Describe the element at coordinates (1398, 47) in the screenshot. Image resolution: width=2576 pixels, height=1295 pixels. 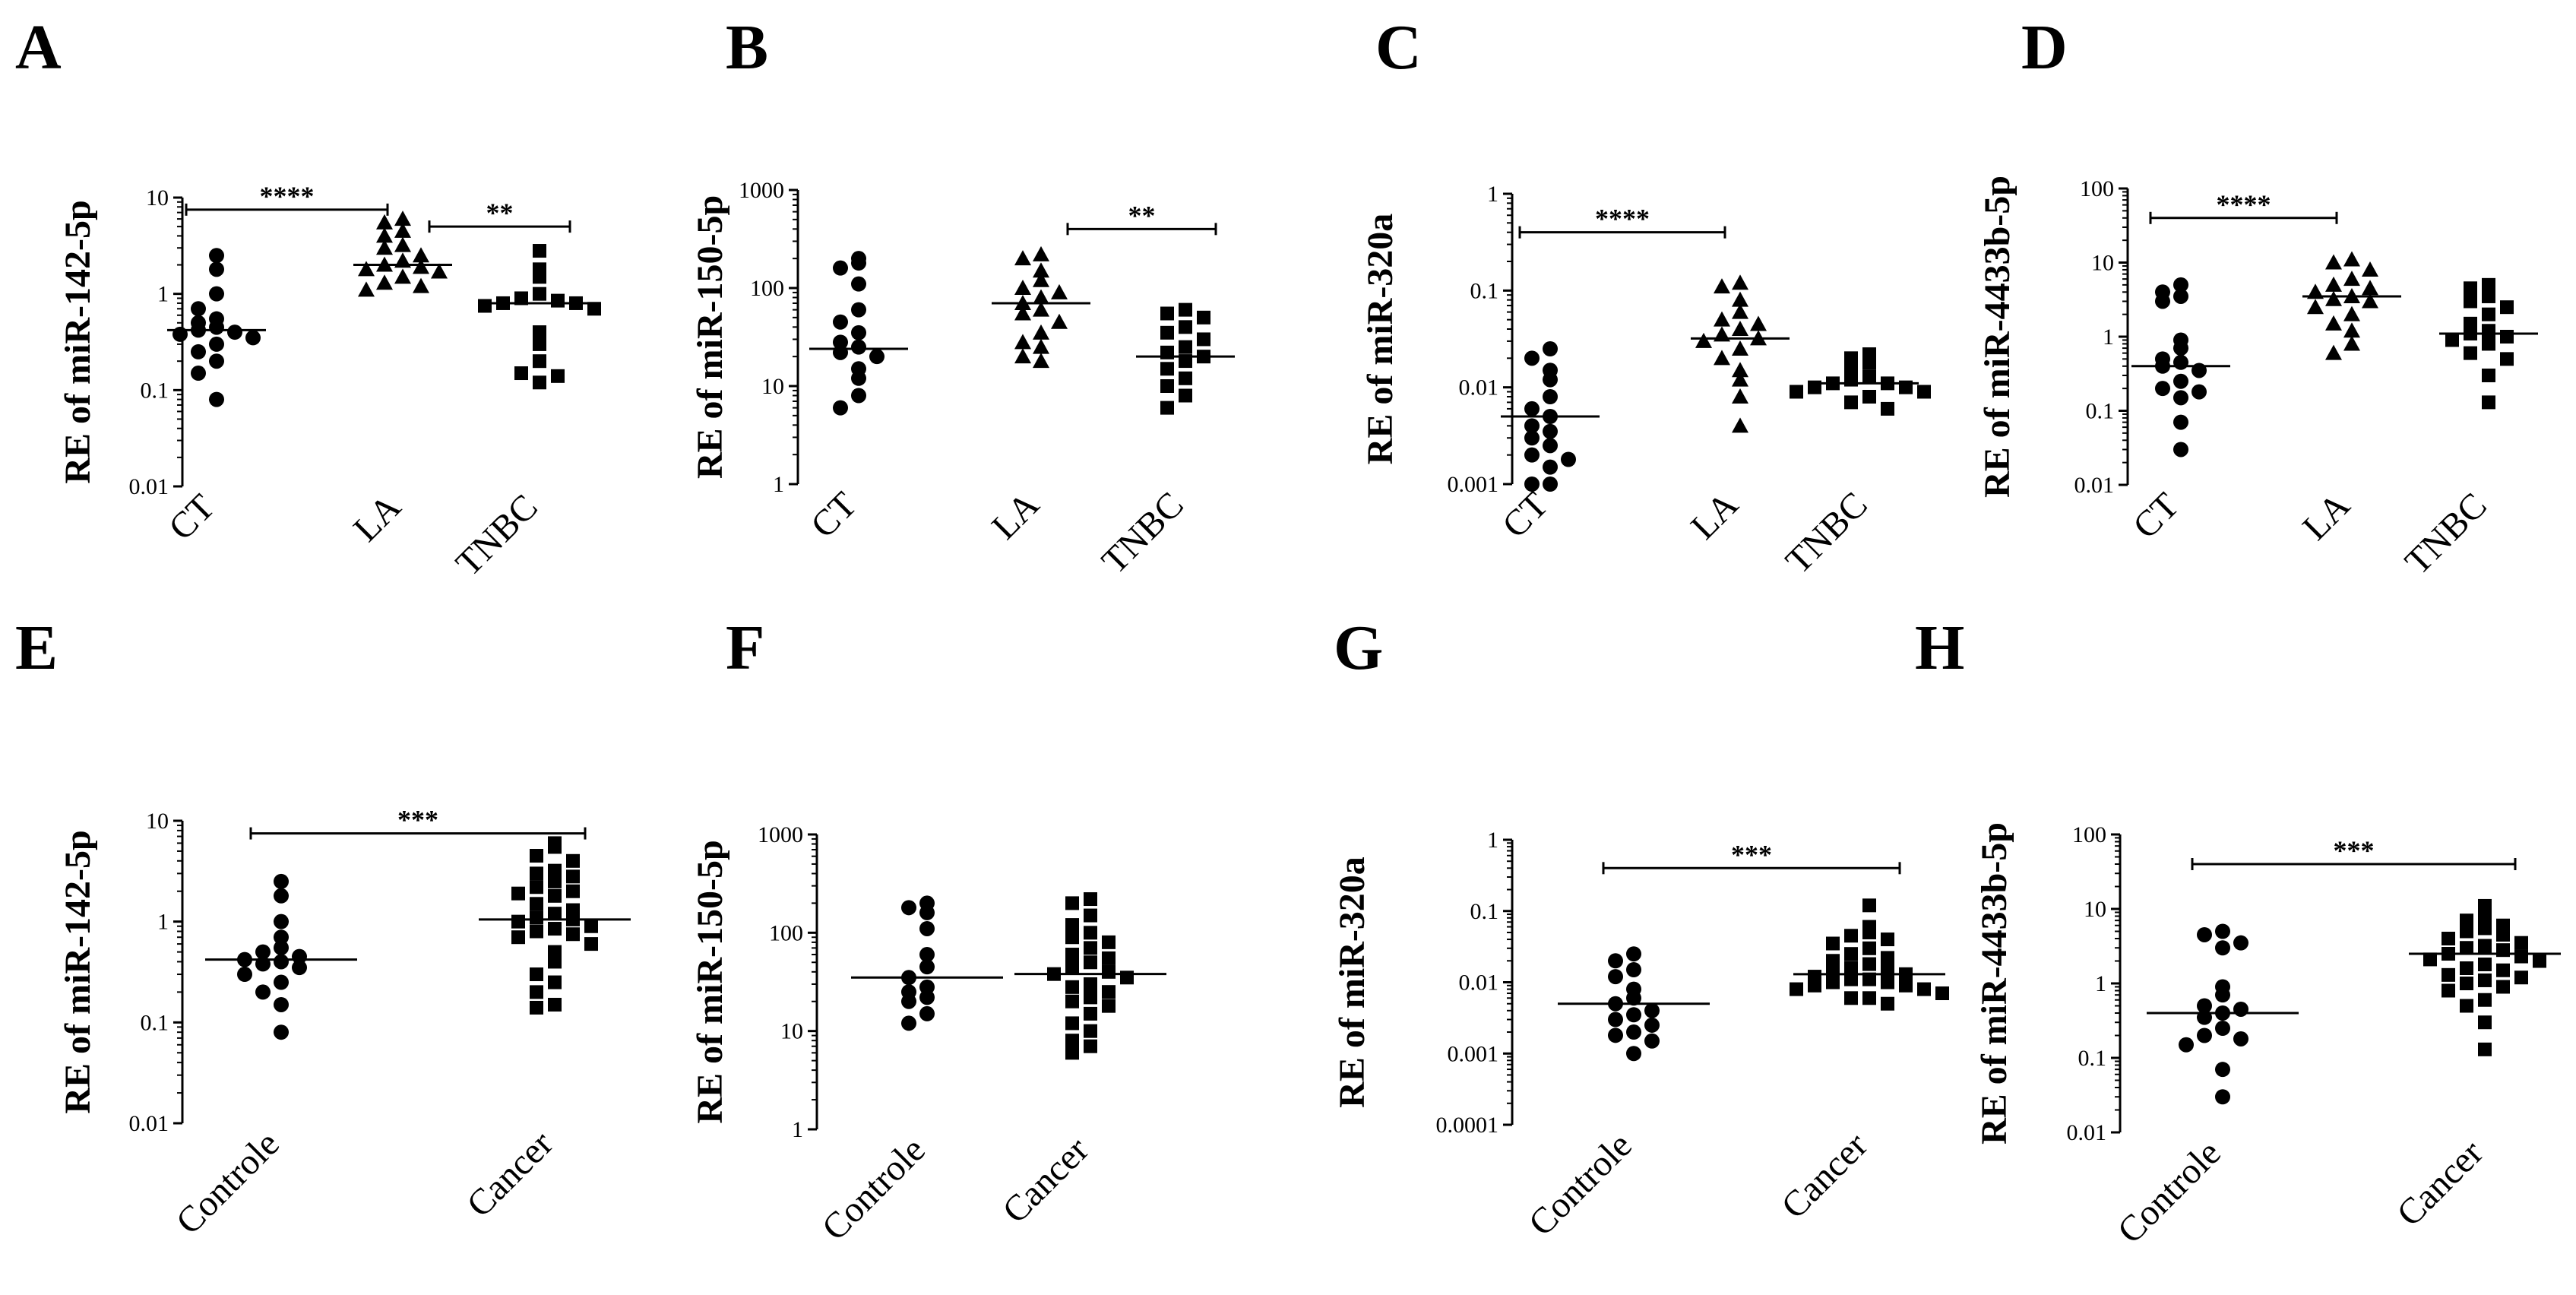
I see `panel-letter: C` at that location.